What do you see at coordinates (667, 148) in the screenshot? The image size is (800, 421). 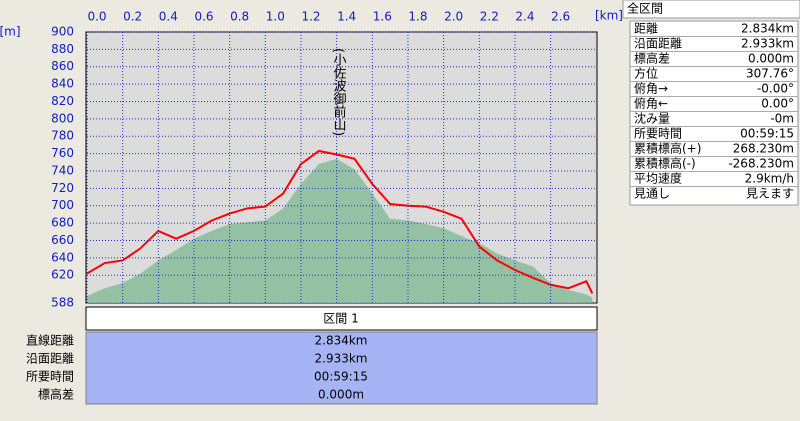 I see `summary-label: 累積標高(+)` at bounding box center [667, 148].